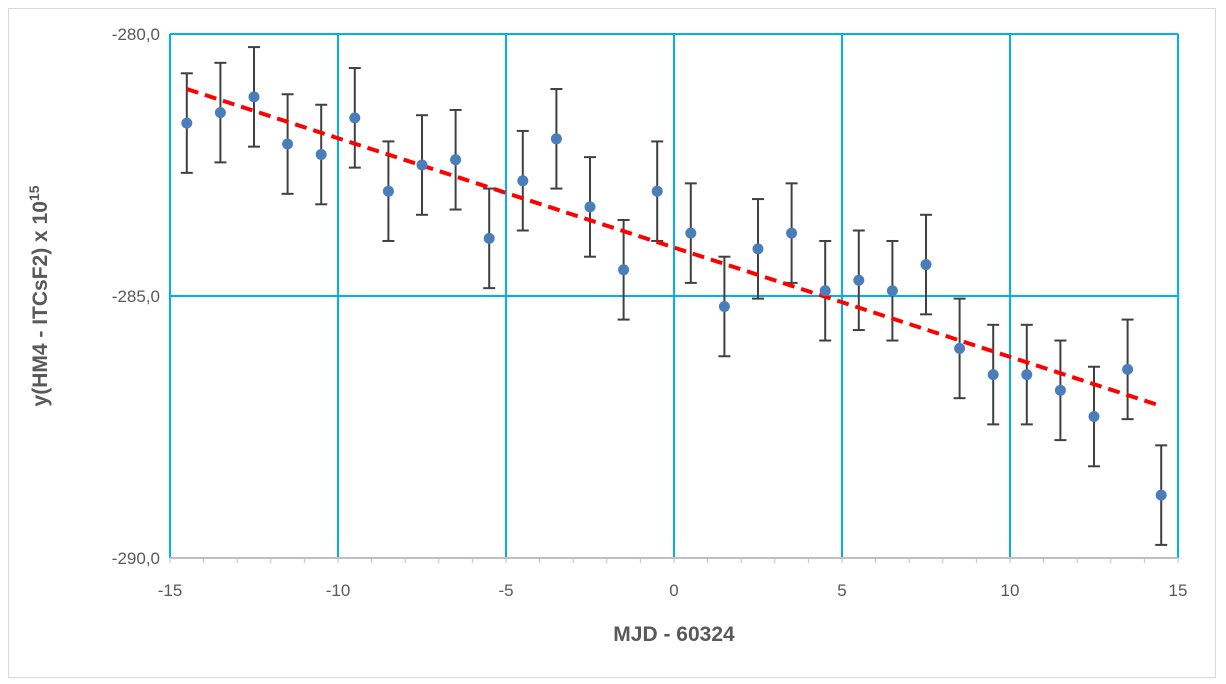 This screenshot has width=1226, height=684. I want to click on y-axis-title: y(HM4 - ITCsF2) x 1015, so click(39, 295).